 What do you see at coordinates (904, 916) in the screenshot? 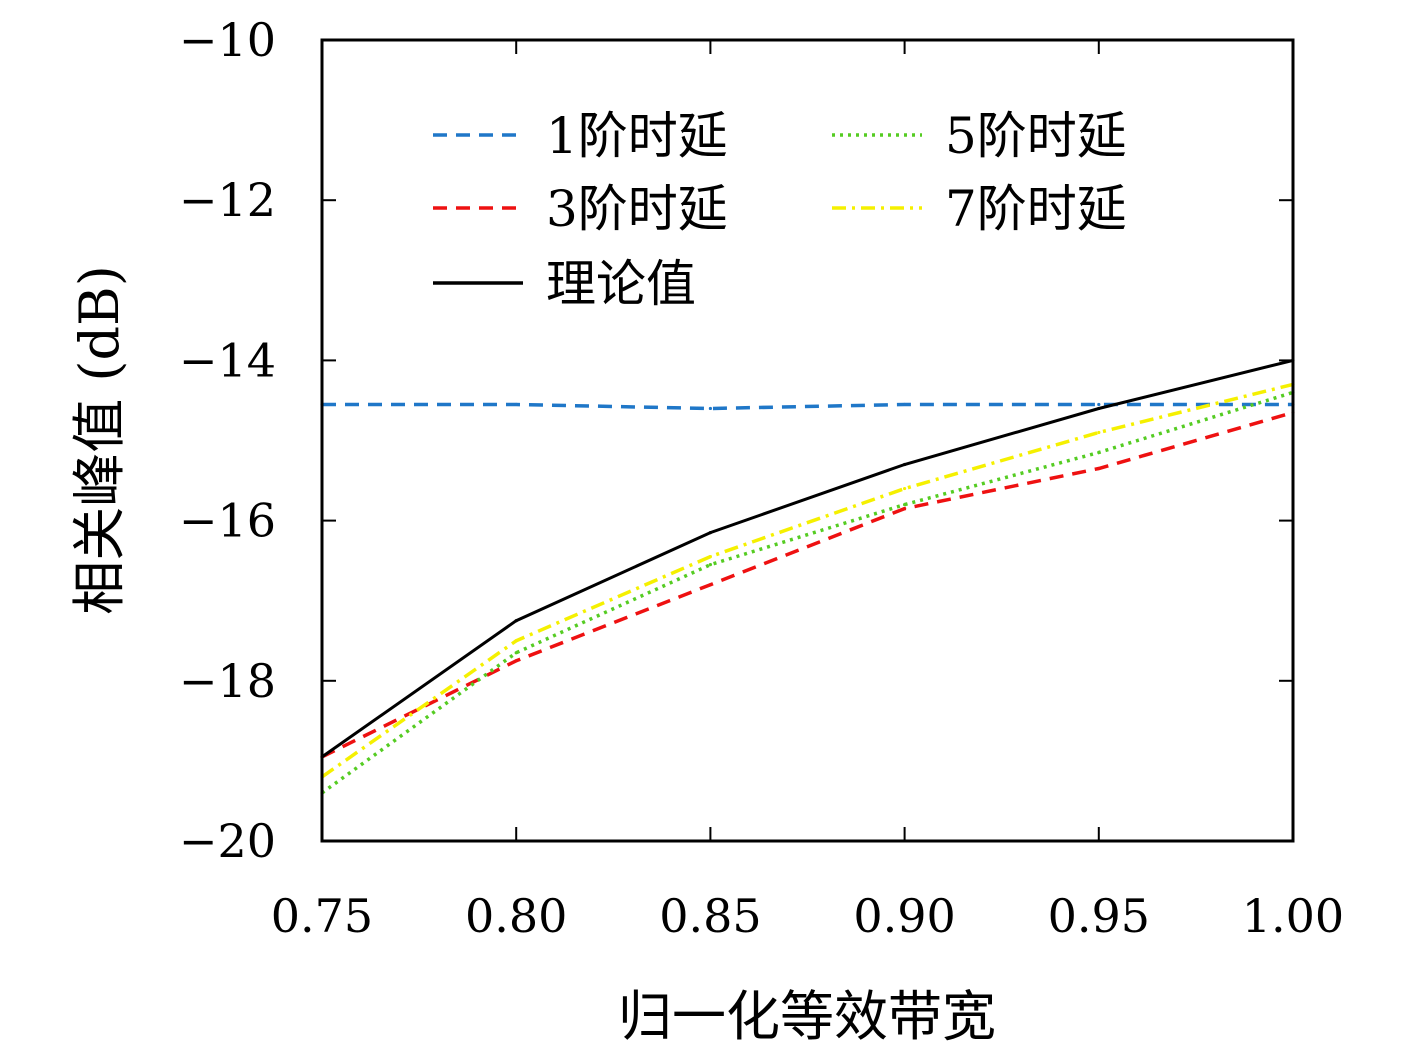
I see `x-tick-label: 0.90` at bounding box center [904, 916].